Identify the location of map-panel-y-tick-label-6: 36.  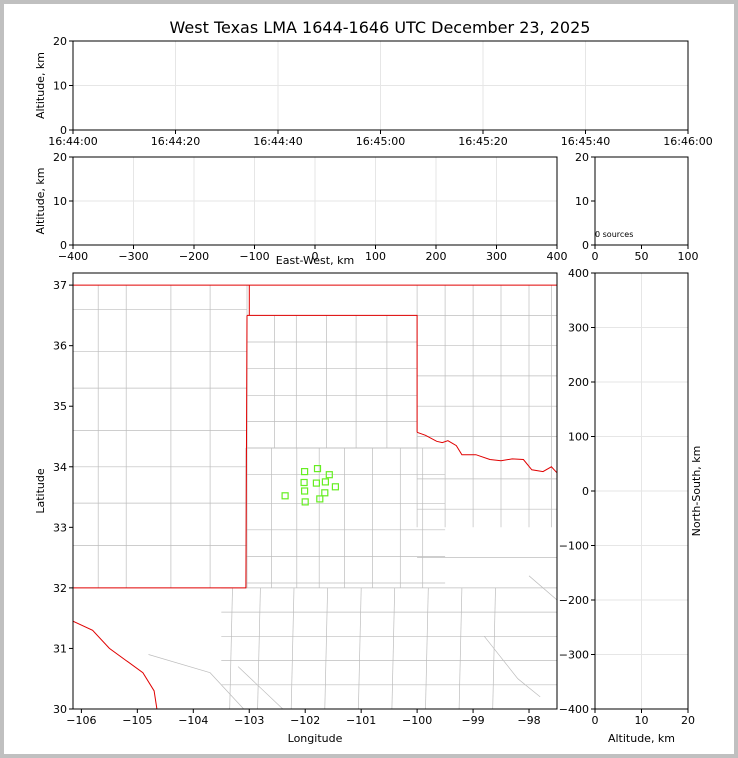
(60, 346).